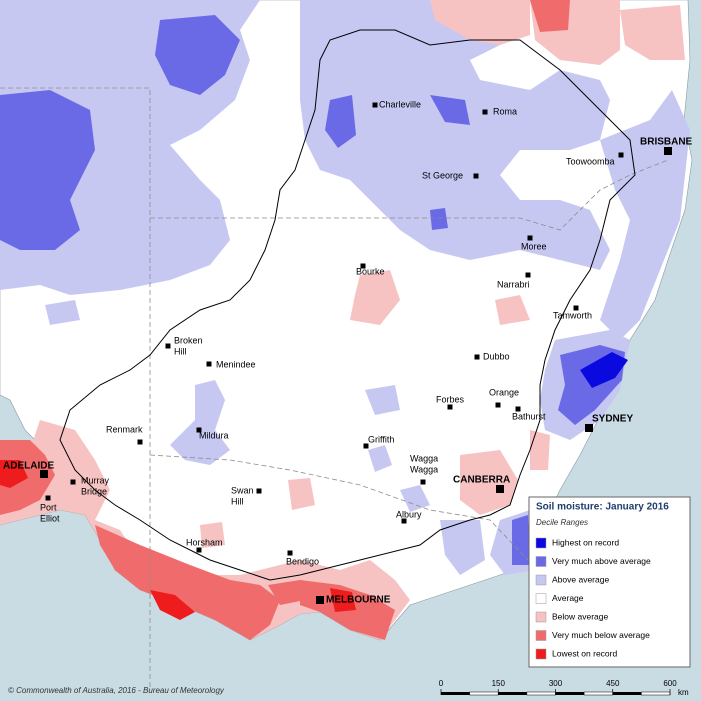 This screenshot has height=701, width=701. What do you see at coordinates (601, 561) in the screenshot?
I see `legend-label: Very much above average` at bounding box center [601, 561].